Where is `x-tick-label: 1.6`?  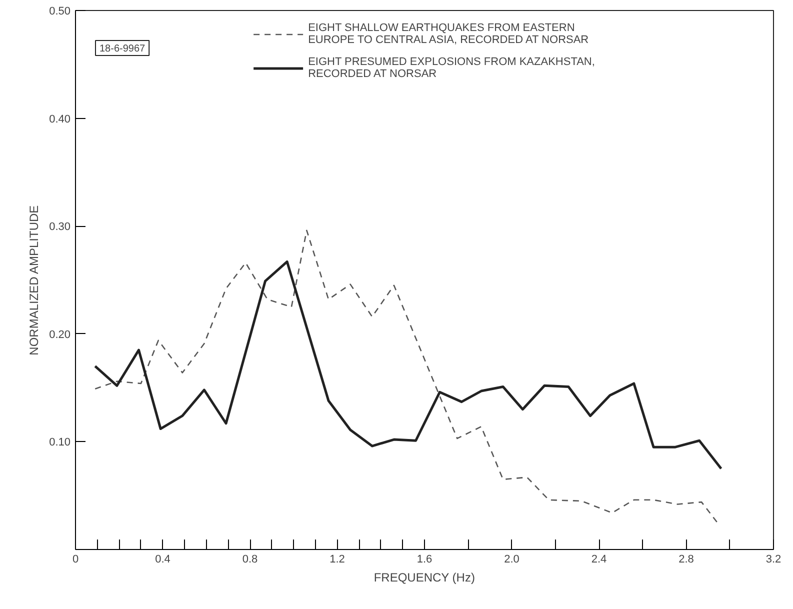
x-tick-label: 1.6 is located at coordinates (424, 560).